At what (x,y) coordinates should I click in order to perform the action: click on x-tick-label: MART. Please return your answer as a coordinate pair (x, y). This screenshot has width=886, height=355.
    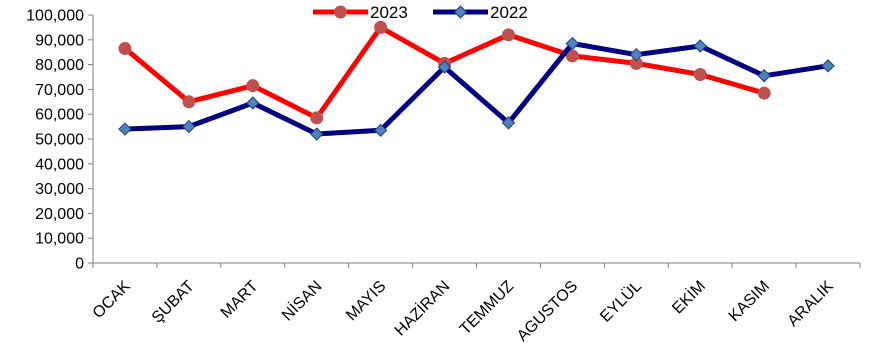
    Looking at the image, I should click on (240, 300).